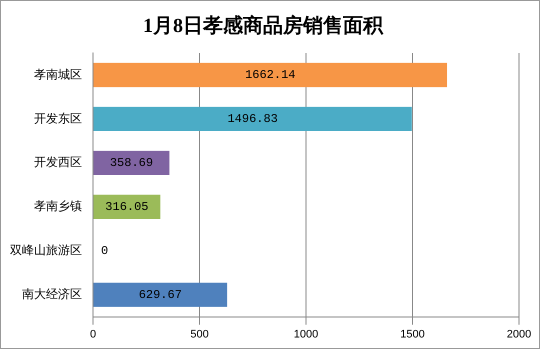  What do you see at coordinates (412, 334) in the screenshot?
I see `x-tick-label: 1500` at bounding box center [412, 334].